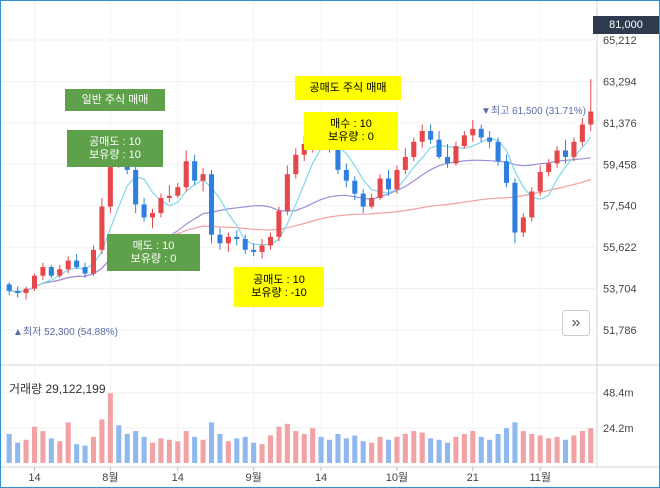 This screenshot has width=660, height=488. What do you see at coordinates (153, 258) in the screenshot?
I see `annotation-line: 보유량 : 0` at bounding box center [153, 258].